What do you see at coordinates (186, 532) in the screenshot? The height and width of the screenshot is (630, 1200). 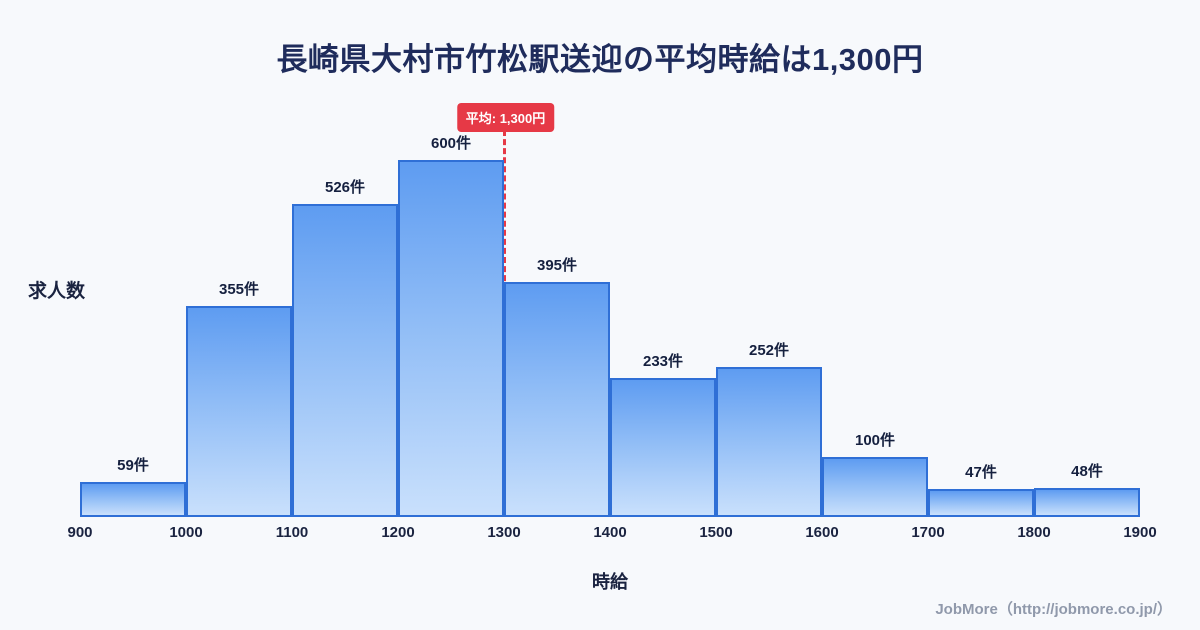 I see `x-tick-label: 1000` at bounding box center [186, 532].